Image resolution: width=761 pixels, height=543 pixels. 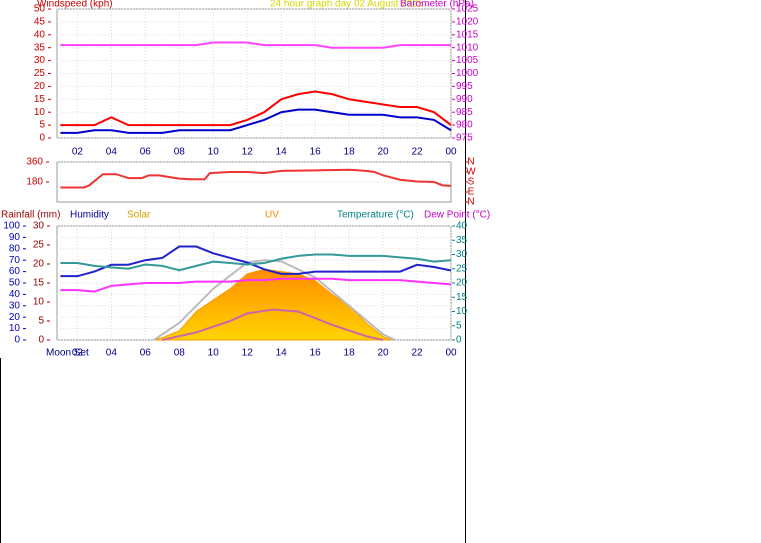 I want to click on axis-label: Solar, so click(x=139, y=215).